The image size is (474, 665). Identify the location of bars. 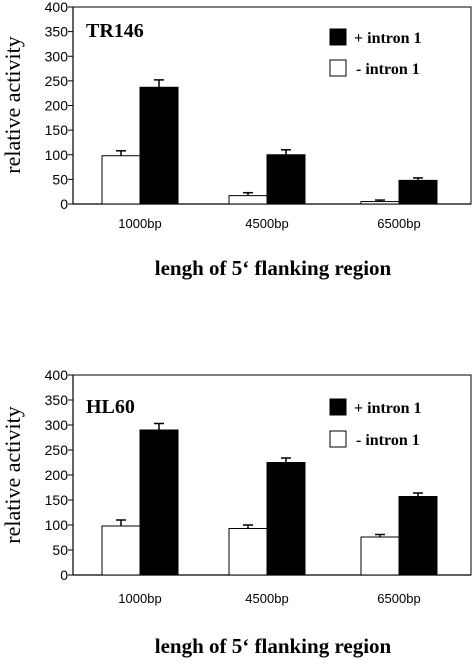
(269, 142).